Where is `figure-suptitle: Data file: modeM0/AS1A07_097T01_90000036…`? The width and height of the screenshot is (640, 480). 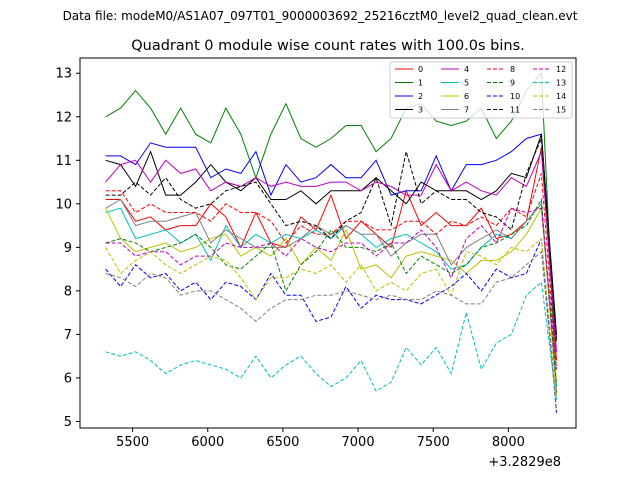
figure-suptitle: Data file: modeM0/AS1A07_097T01_90000036… is located at coordinates (320, 16).